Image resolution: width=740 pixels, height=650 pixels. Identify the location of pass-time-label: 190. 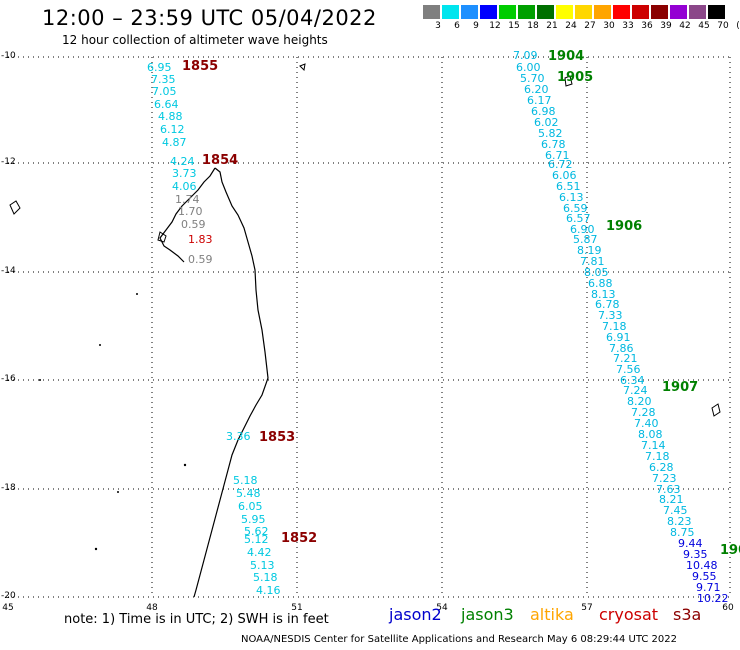
(730, 550).